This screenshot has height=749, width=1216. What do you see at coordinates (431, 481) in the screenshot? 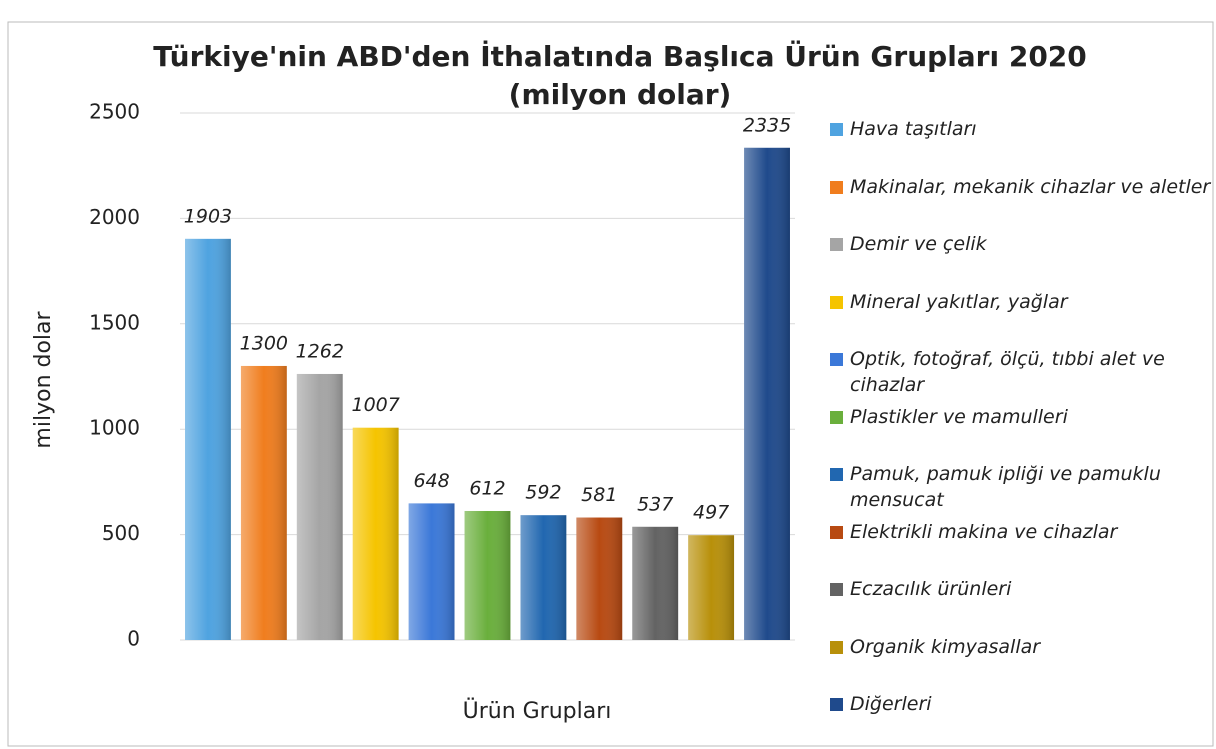
I see `value-label: 648` at bounding box center [431, 481].